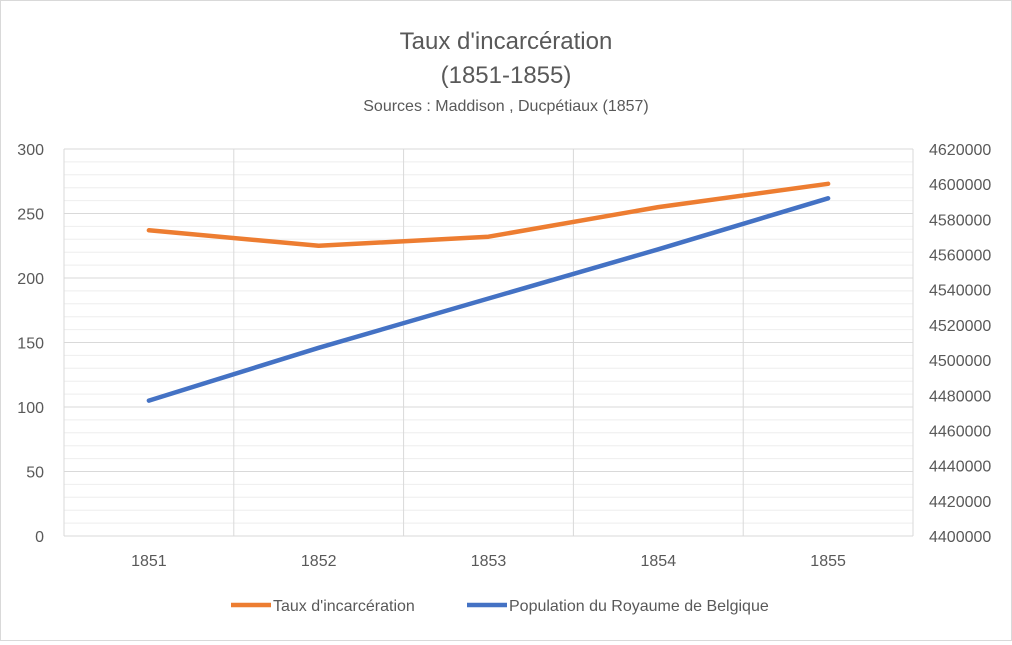 This screenshot has width=1012, height=645. I want to click on y-left-tick-label: 300, so click(30, 150).